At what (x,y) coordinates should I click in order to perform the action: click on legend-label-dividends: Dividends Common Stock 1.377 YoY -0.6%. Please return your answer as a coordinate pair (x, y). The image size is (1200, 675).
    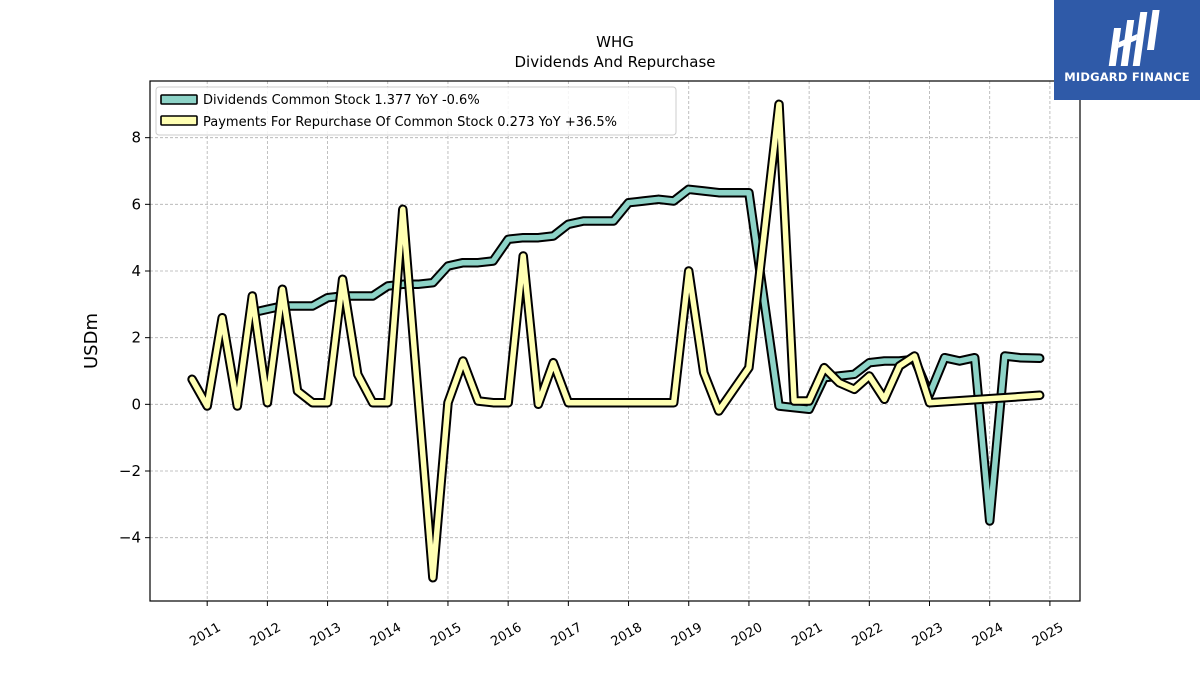
    Looking at the image, I should click on (341, 100).